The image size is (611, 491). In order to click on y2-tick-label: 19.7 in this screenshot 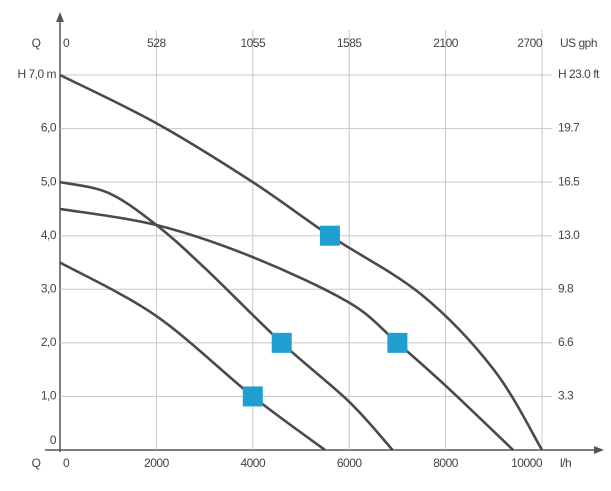, I will do `click(569, 128)`.